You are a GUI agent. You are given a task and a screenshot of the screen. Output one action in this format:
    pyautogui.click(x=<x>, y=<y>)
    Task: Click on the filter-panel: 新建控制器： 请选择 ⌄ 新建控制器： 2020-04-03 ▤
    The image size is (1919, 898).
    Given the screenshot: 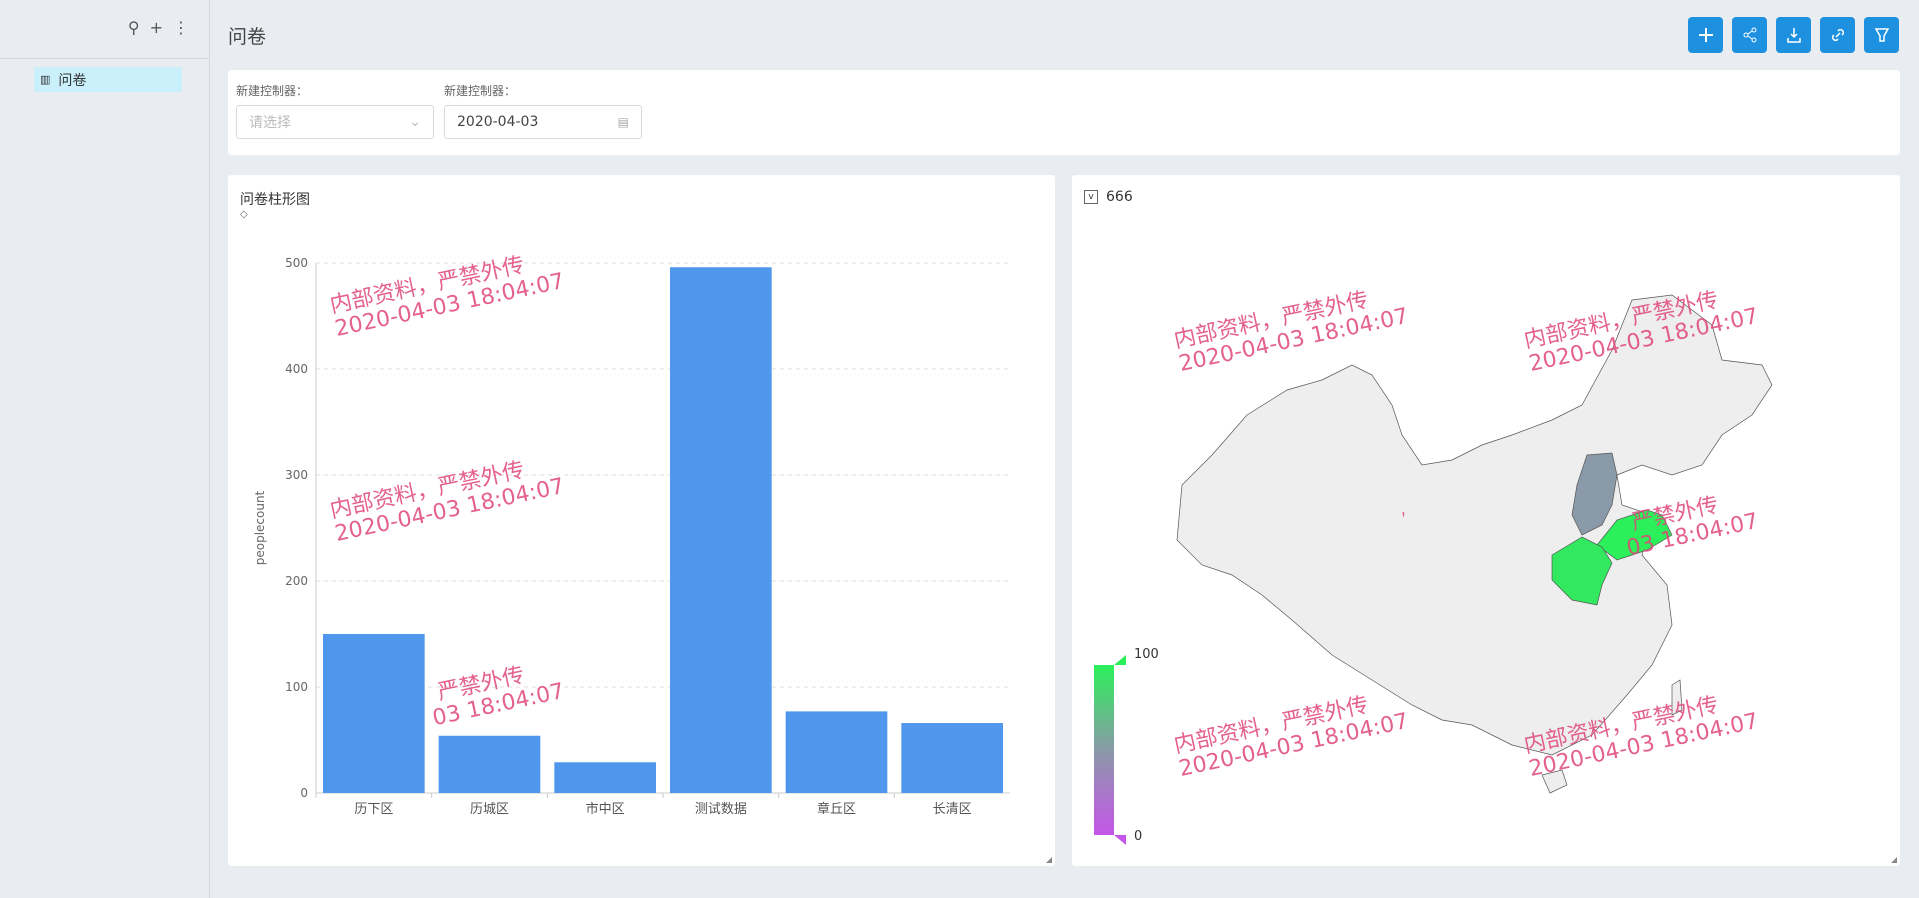 What is the action you would take?
    pyautogui.click(x=1064, y=112)
    